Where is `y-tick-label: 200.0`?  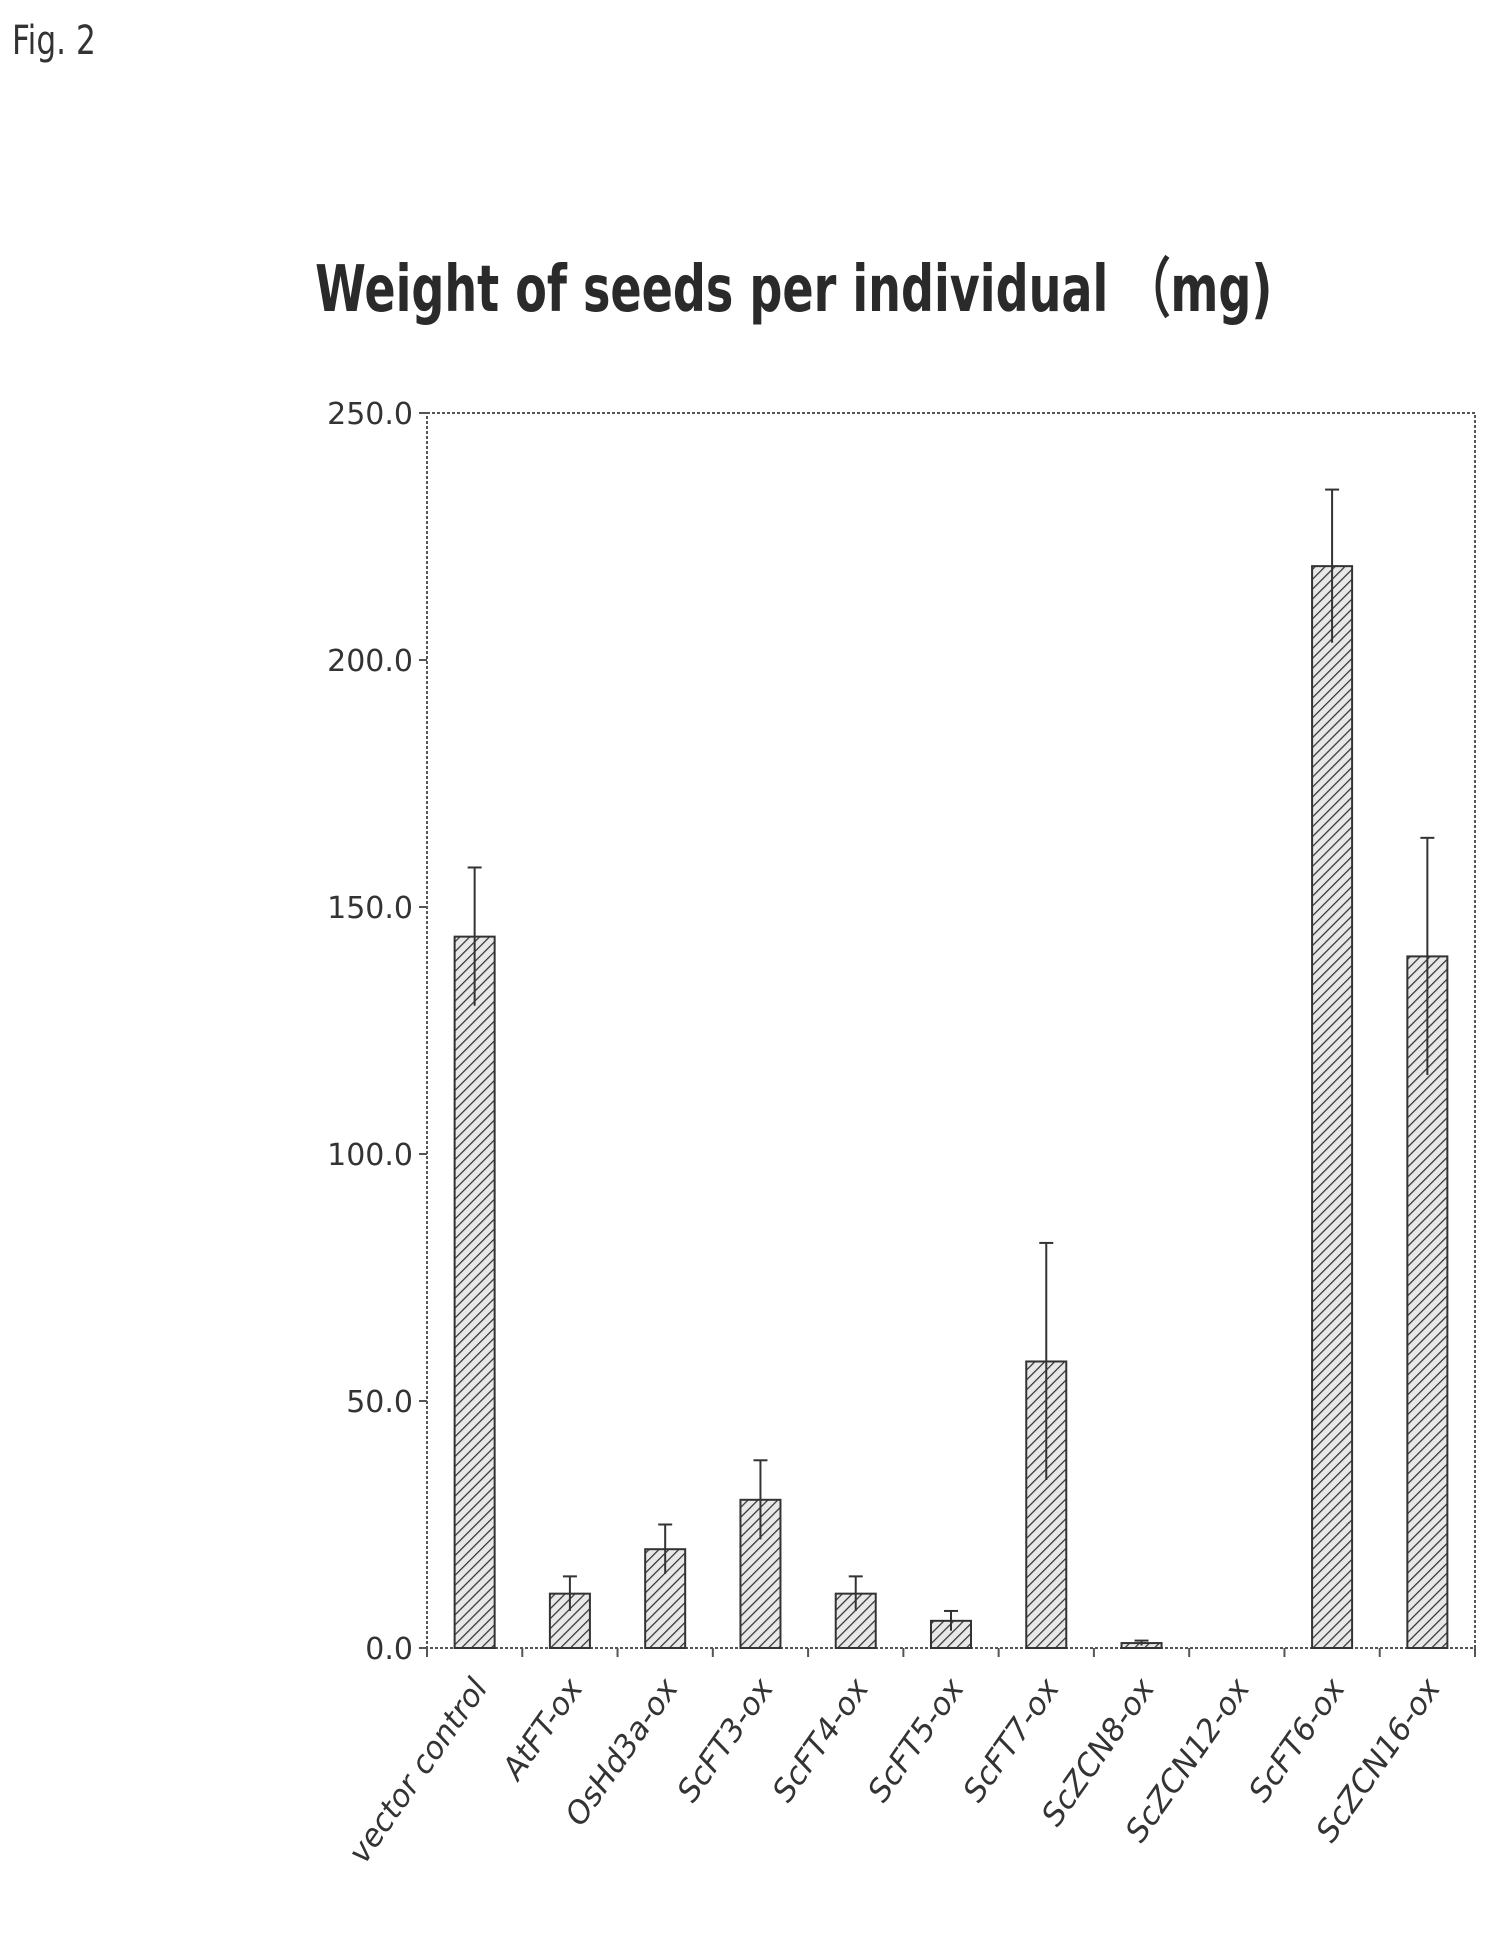 y-tick-label: 200.0 is located at coordinates (370, 661).